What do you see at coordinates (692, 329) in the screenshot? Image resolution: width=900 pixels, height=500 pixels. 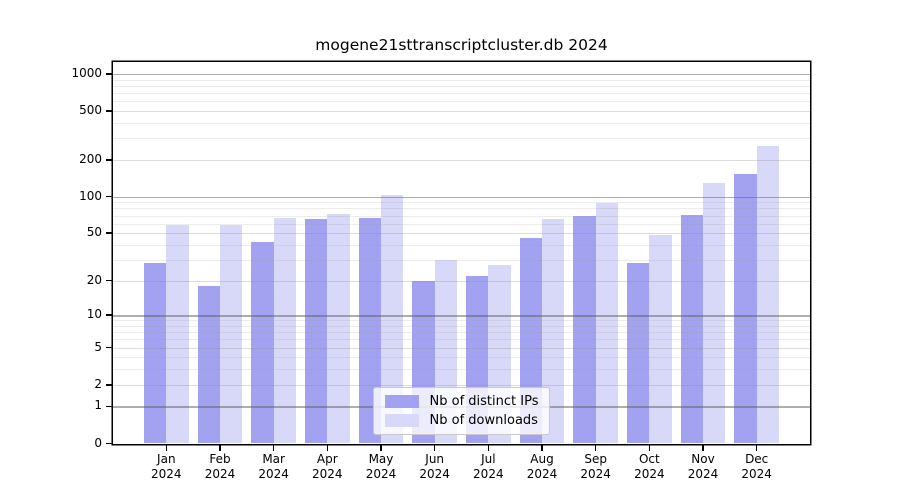 I see `bar-nov-distinct-ips` at bounding box center [692, 329].